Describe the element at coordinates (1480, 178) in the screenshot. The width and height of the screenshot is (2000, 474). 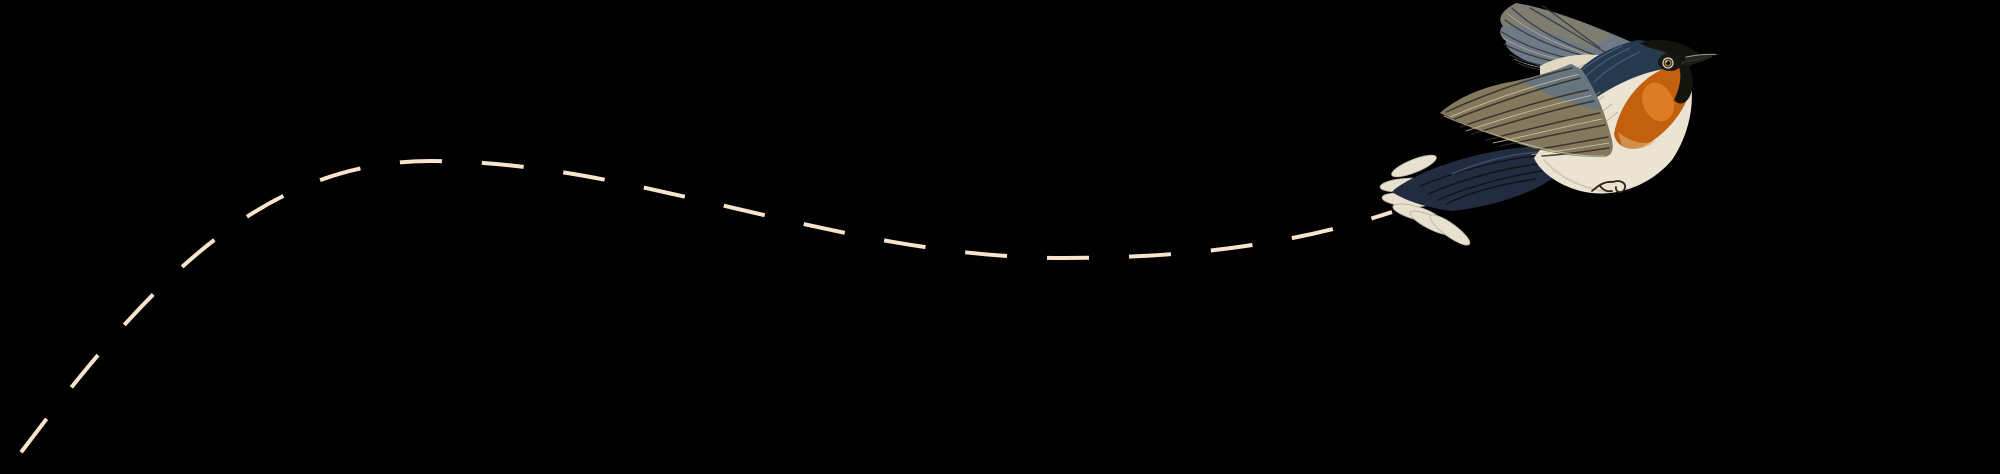
I see `tail-dark` at that location.